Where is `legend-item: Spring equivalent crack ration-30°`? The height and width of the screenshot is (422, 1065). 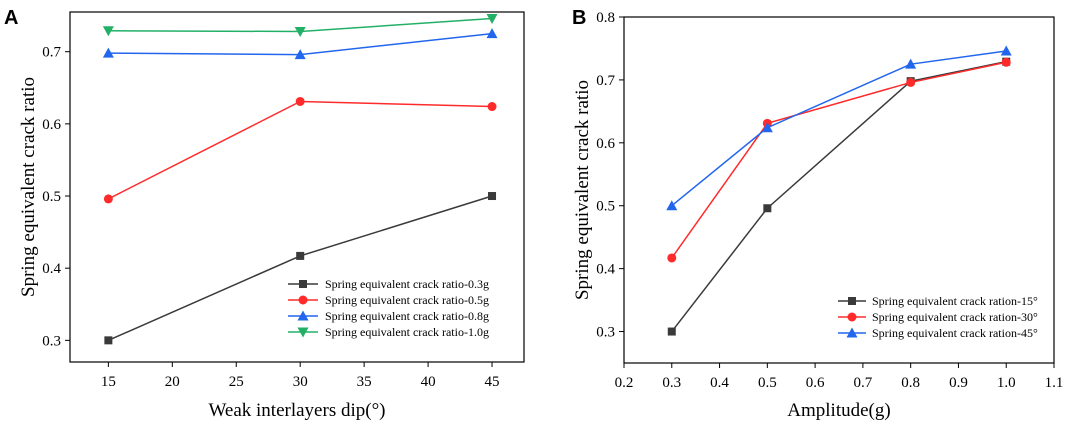 legend-item: Spring equivalent crack ration-30° is located at coordinates (938, 317).